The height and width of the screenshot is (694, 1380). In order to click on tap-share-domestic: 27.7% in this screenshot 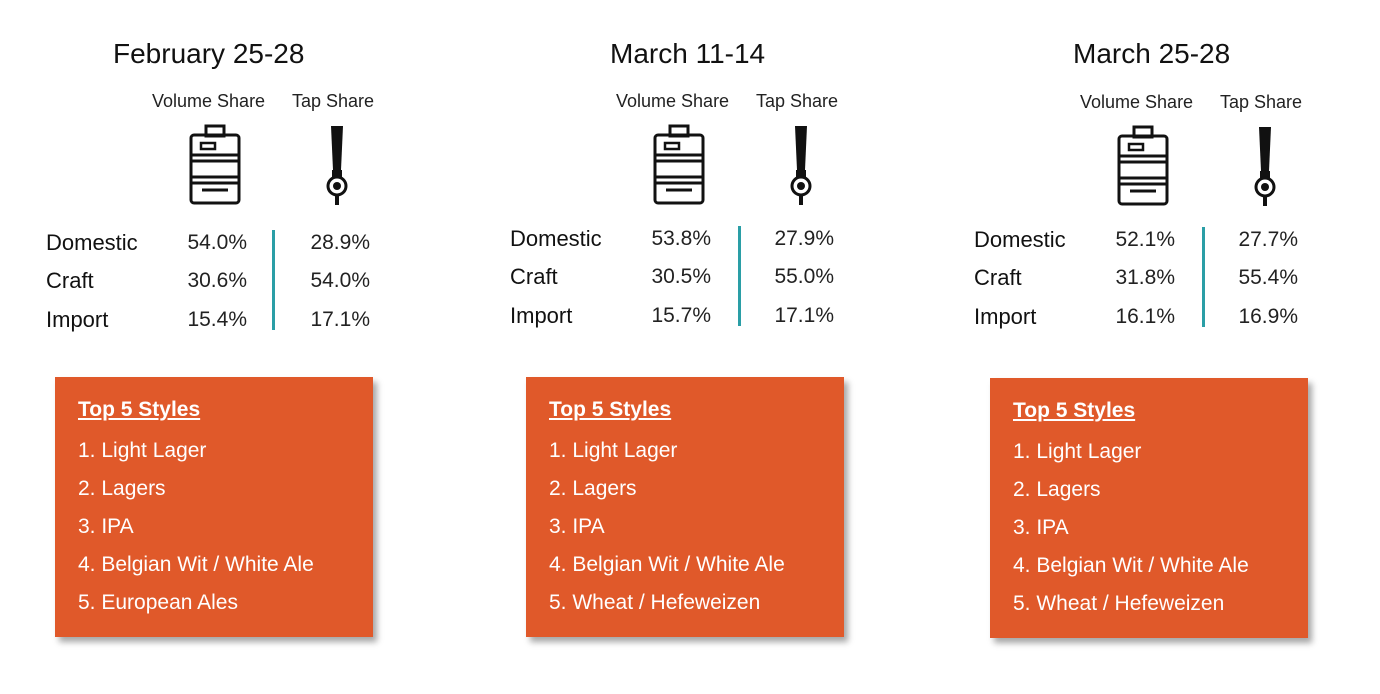, I will do `click(1268, 239)`.